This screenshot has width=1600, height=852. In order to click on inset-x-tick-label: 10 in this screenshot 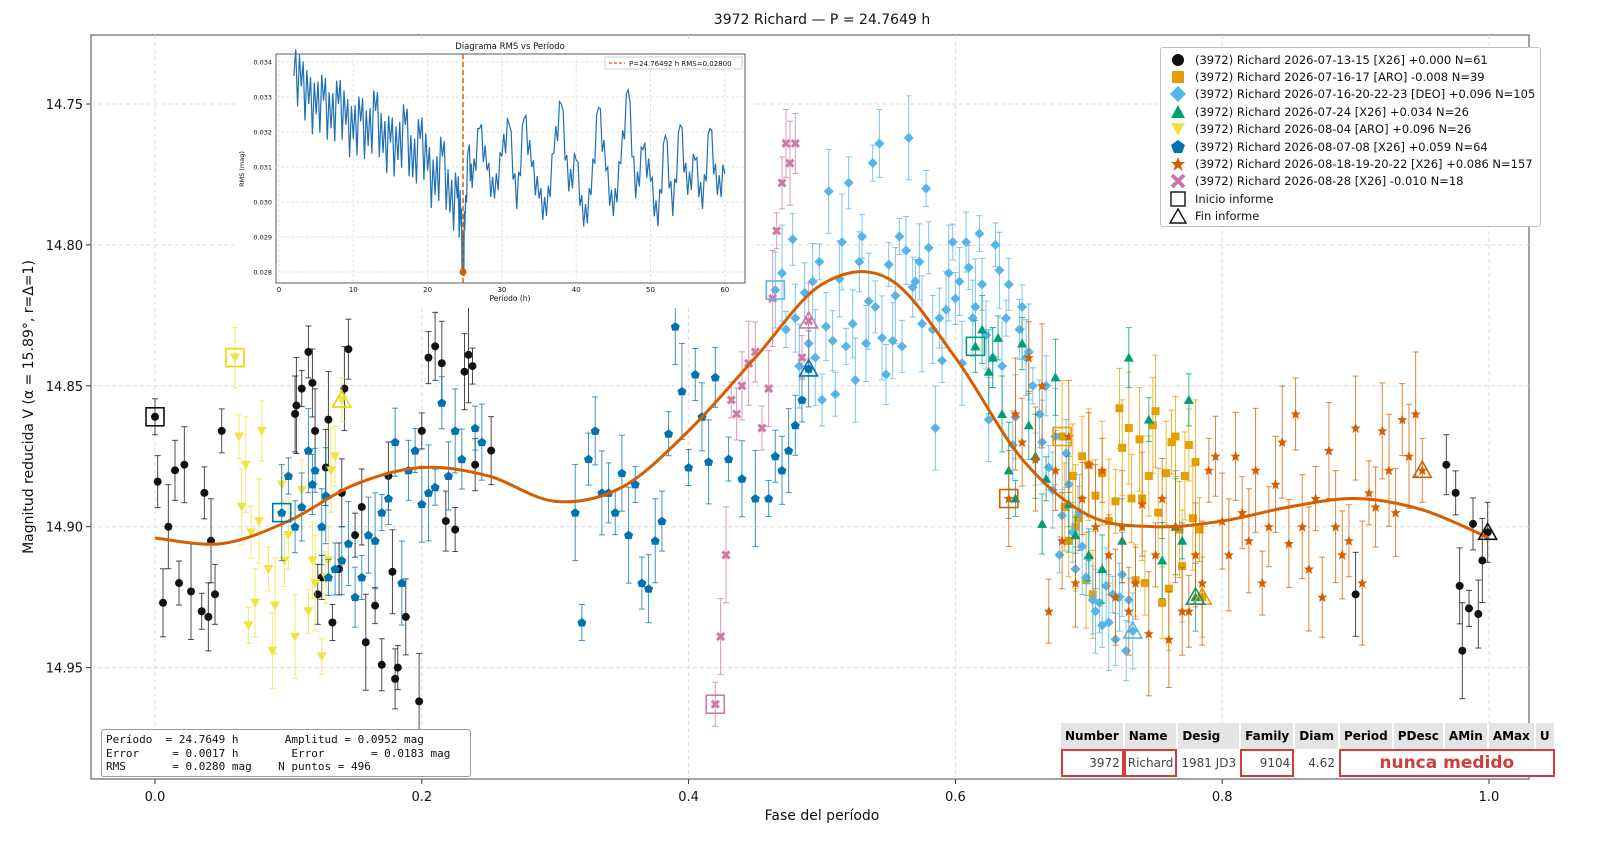, I will do `click(353, 290)`.